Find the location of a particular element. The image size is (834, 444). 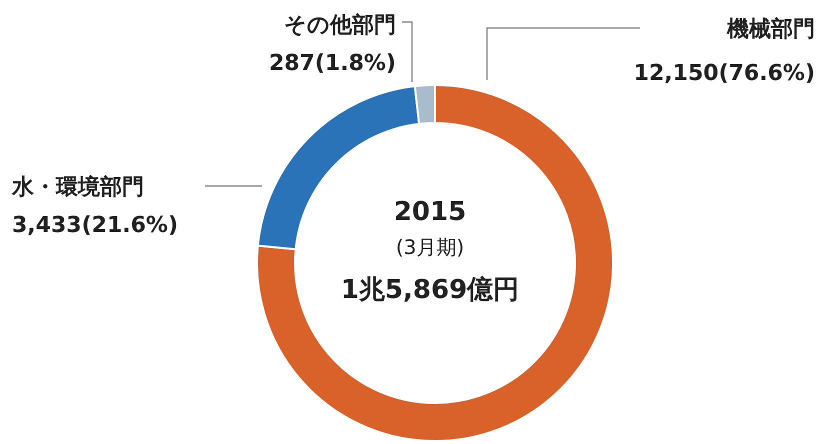

data-label: 12,150(76.6%) is located at coordinates (724, 73).